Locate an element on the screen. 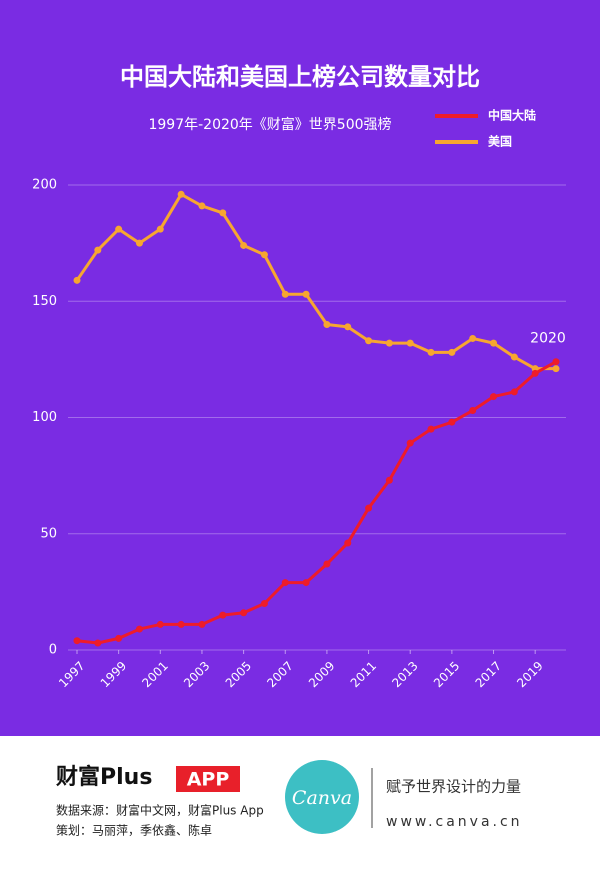  canva-logo is located at coordinates (322, 797).